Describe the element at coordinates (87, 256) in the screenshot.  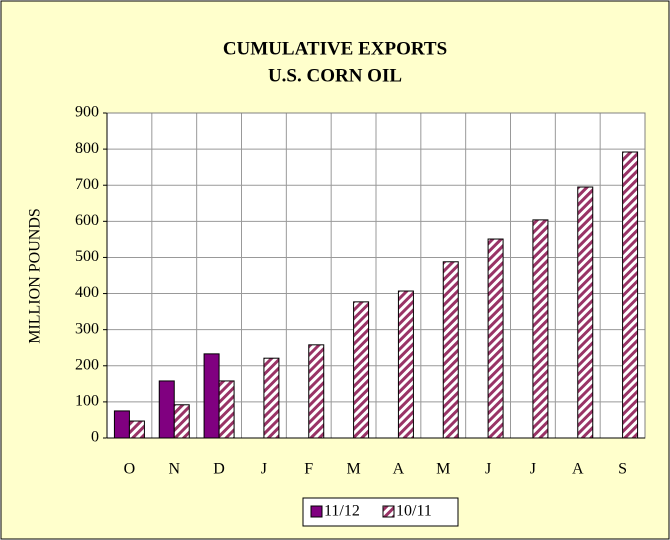
I see `y-tick-label: 500` at that location.